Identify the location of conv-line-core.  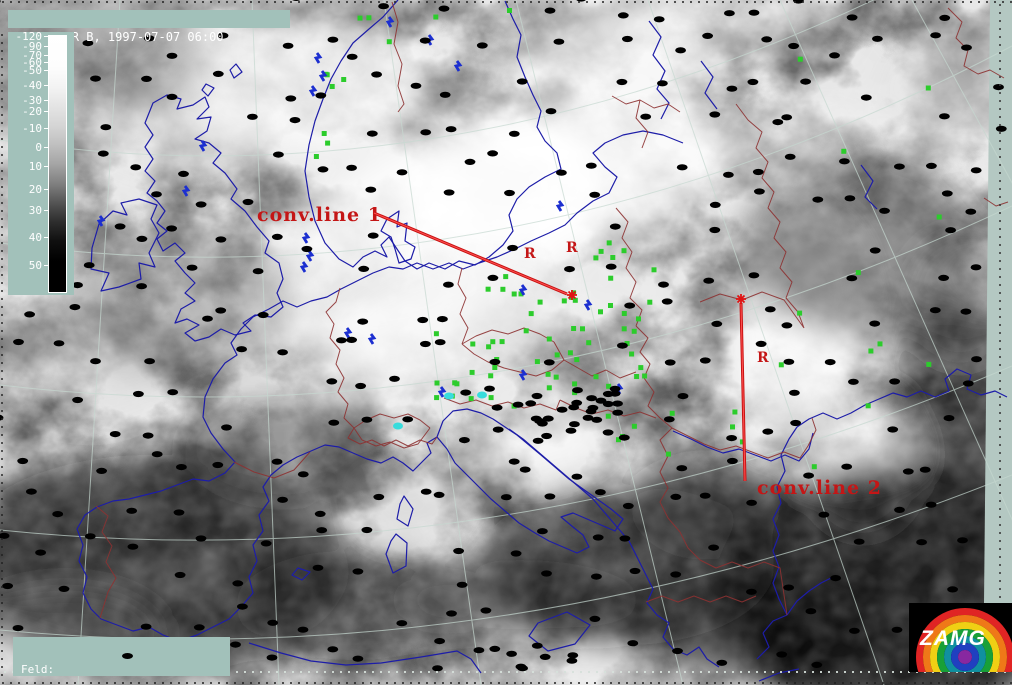
(470, 253).